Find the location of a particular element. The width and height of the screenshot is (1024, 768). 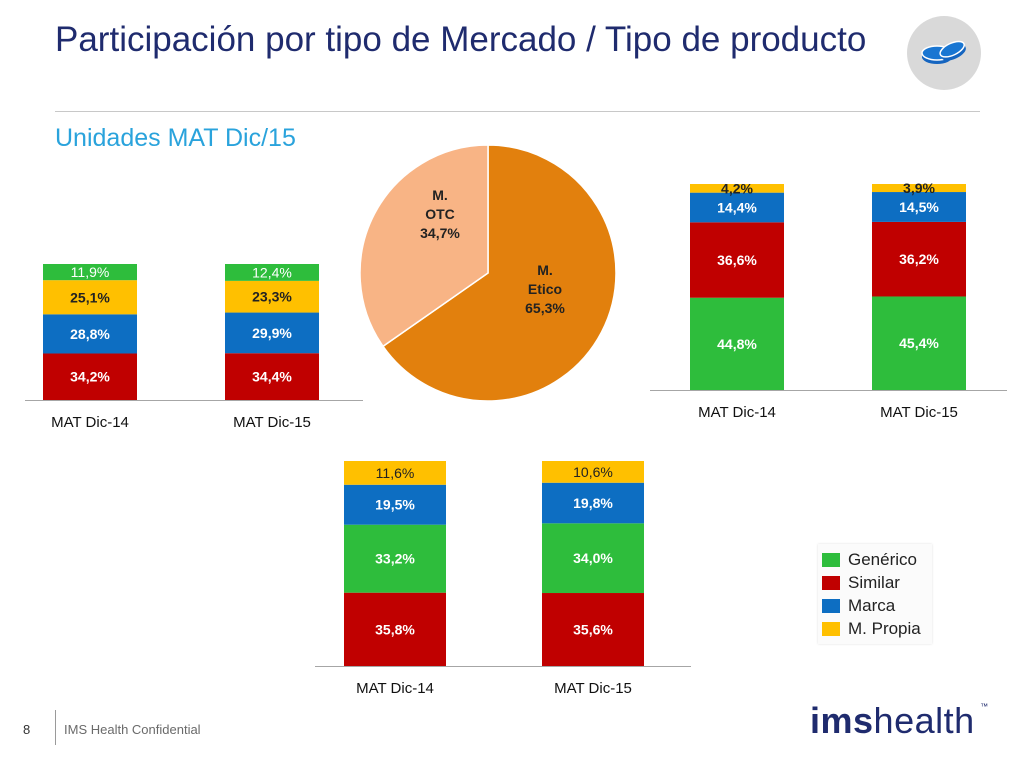

data-label: 35,8% is located at coordinates (395, 629).